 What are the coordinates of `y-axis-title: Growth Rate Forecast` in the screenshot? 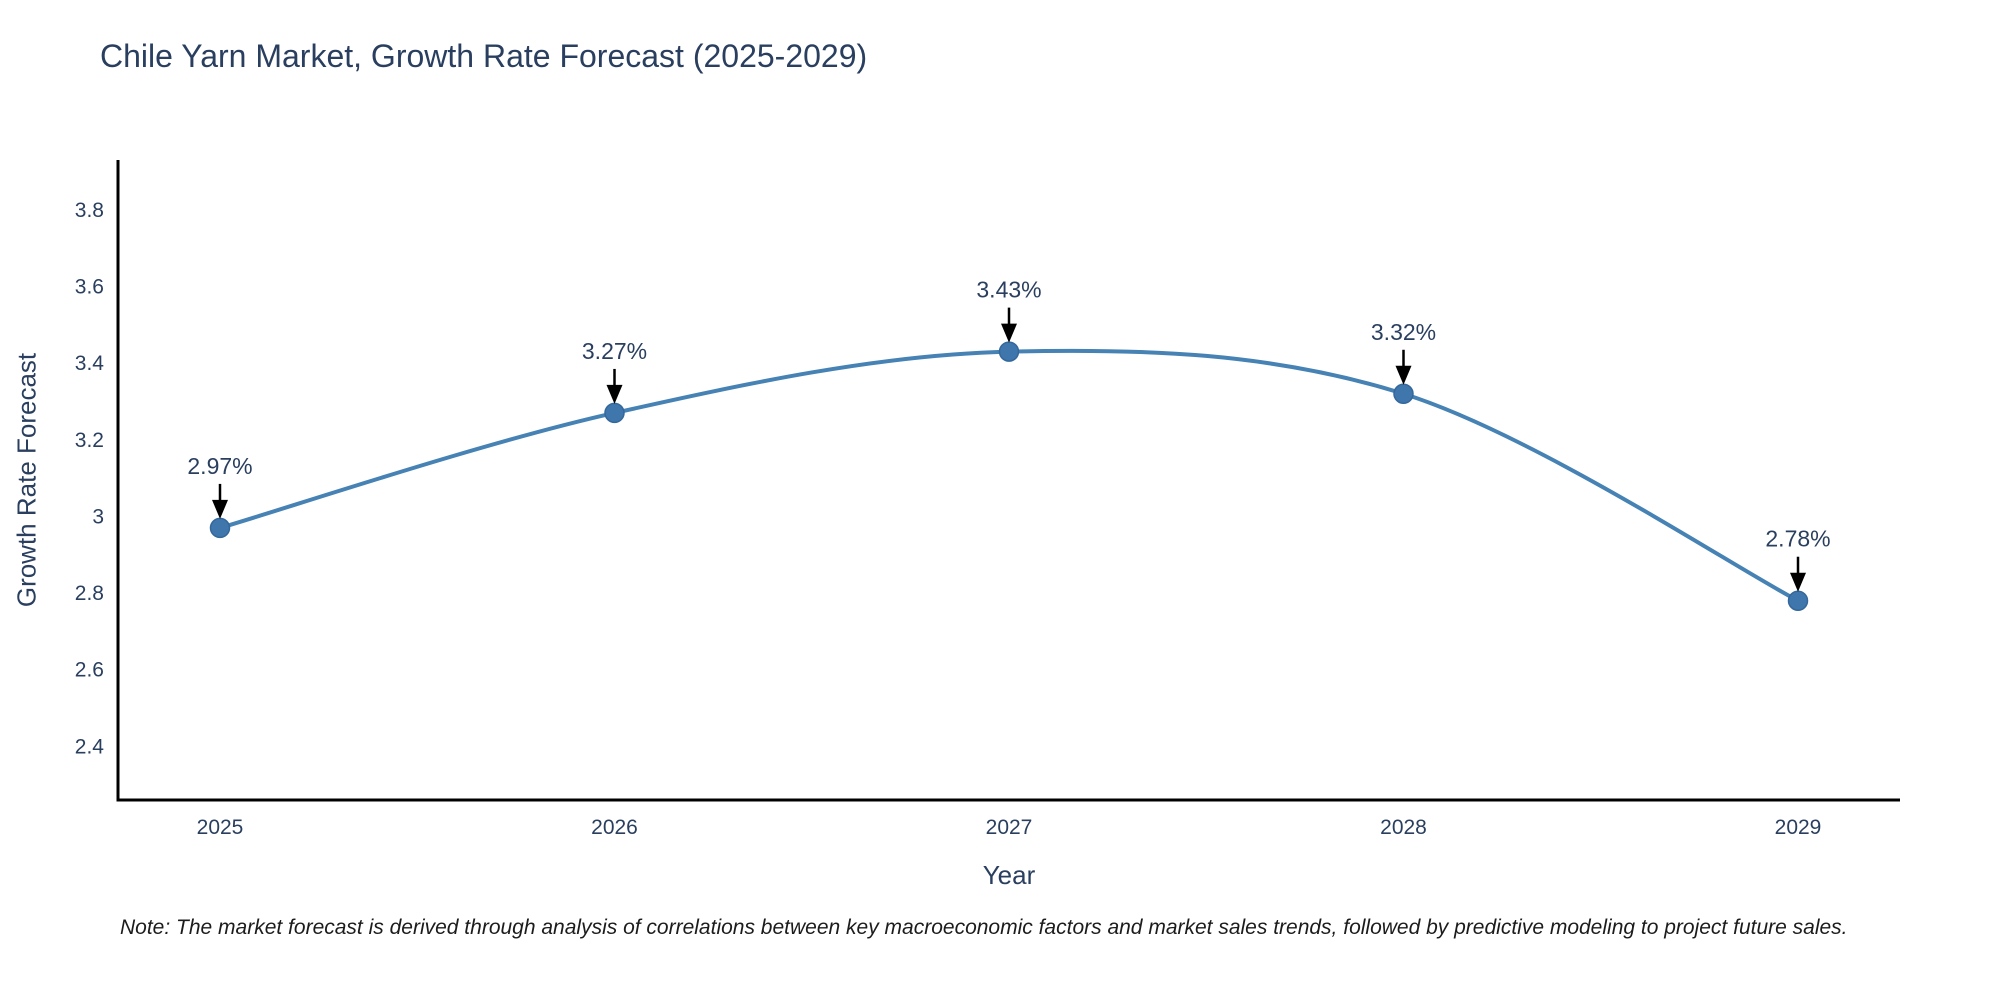 It's located at (26, 480).